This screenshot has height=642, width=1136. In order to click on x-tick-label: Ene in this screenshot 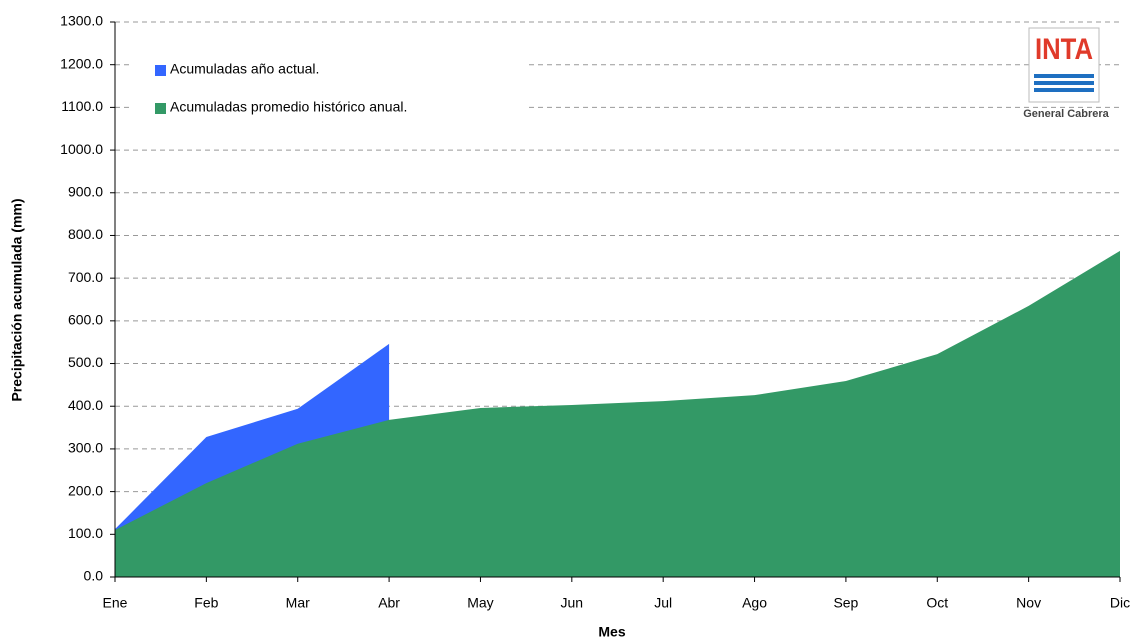, I will do `click(115, 603)`.